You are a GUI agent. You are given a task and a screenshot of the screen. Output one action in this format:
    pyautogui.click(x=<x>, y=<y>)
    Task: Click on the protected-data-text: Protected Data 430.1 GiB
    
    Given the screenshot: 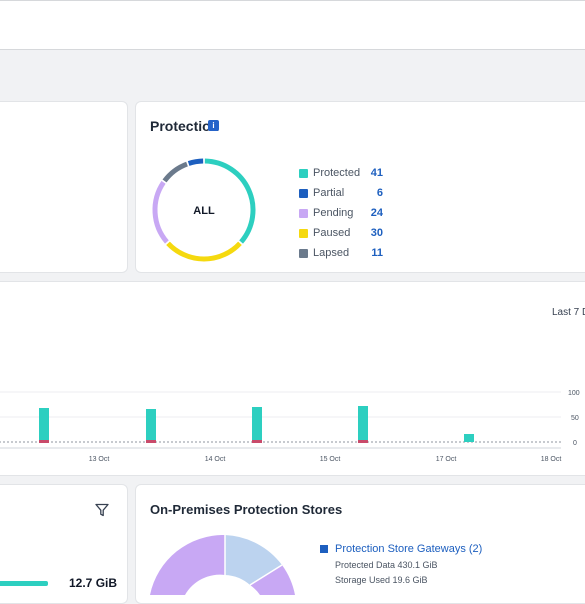 What is the action you would take?
    pyautogui.click(x=386, y=565)
    